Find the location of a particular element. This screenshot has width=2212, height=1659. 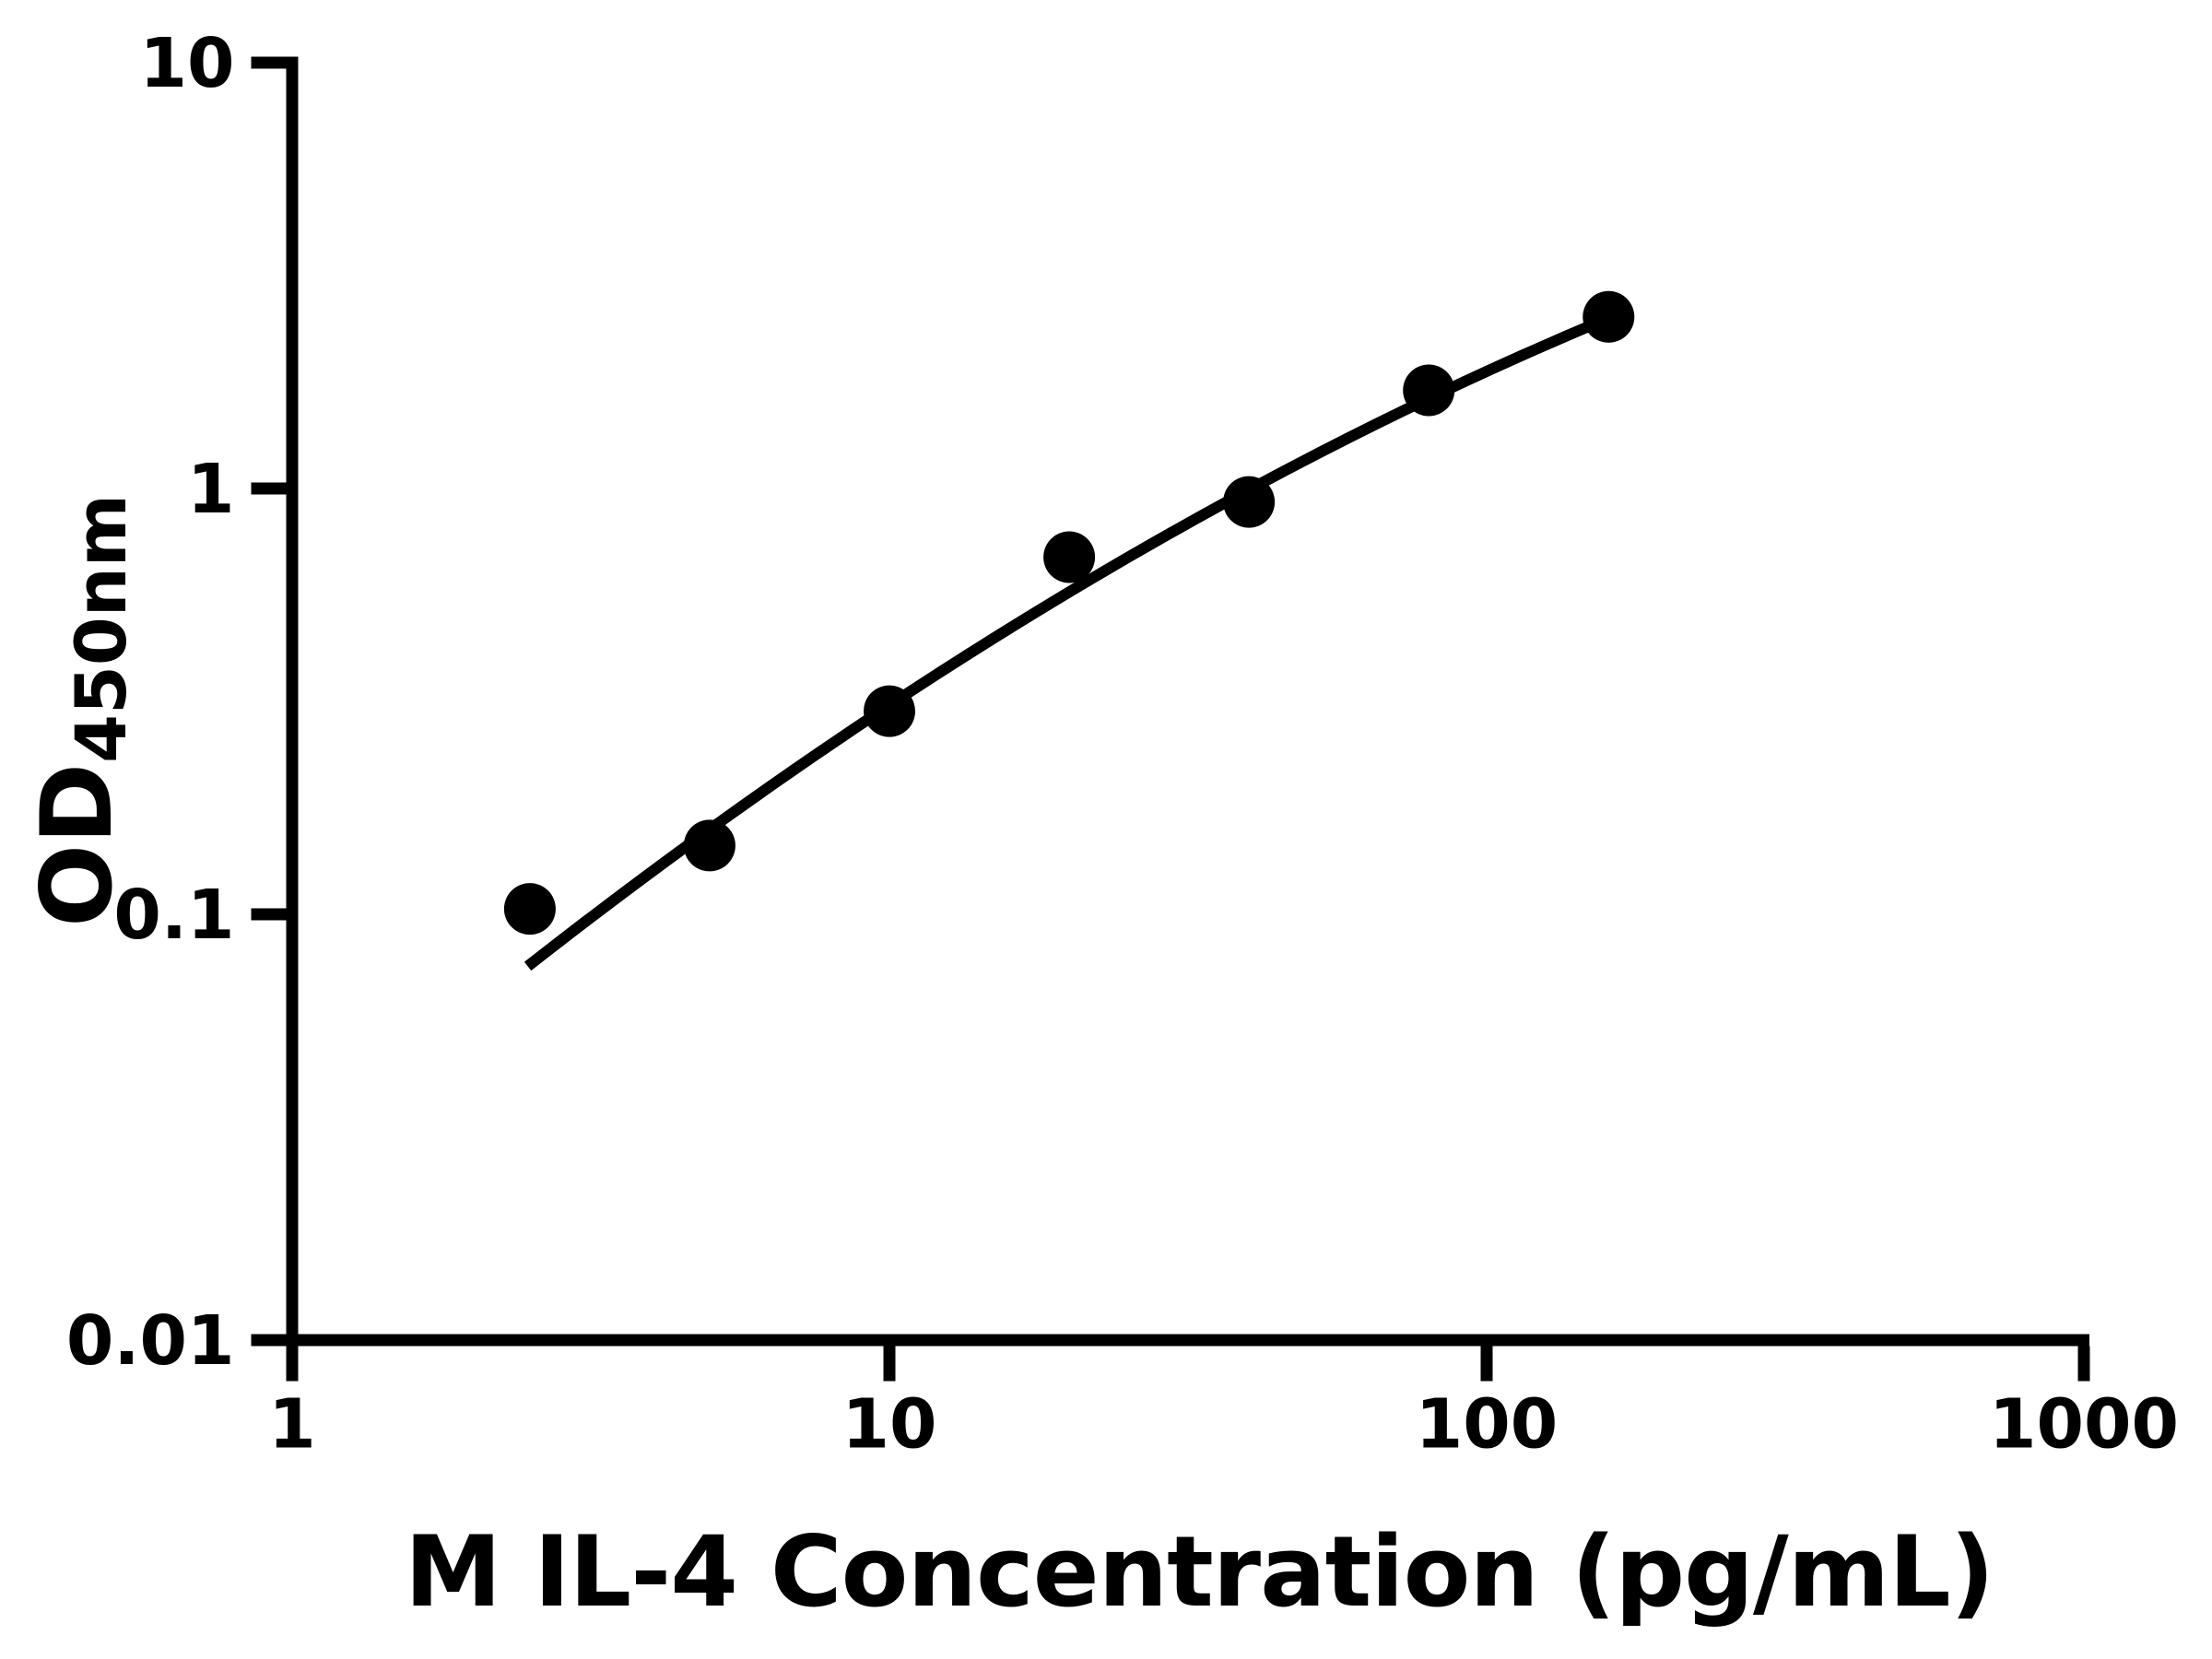

y-tick-label: 10 is located at coordinates (187, 63).